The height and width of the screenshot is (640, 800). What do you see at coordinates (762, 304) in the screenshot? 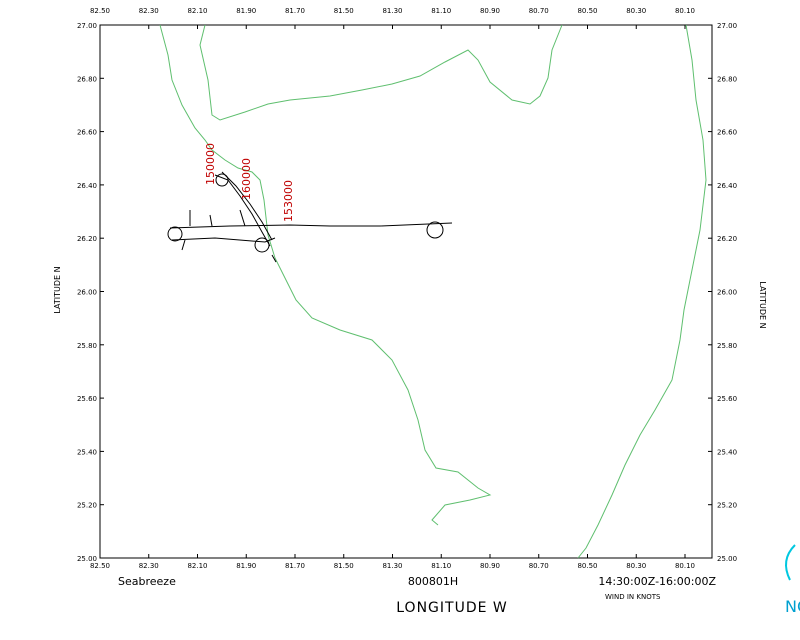
I see `y-axis-label-right: LATITUDE N` at bounding box center [762, 304].